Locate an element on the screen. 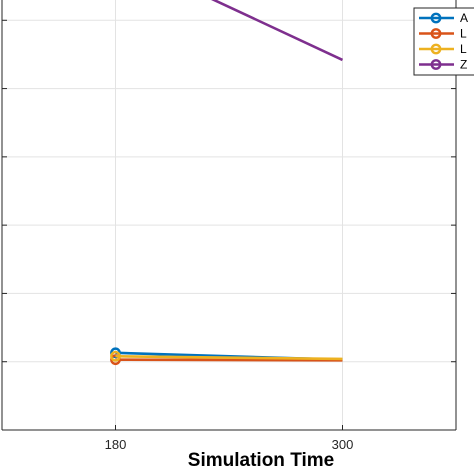  legend-entry: Z is located at coordinates (443, 65).